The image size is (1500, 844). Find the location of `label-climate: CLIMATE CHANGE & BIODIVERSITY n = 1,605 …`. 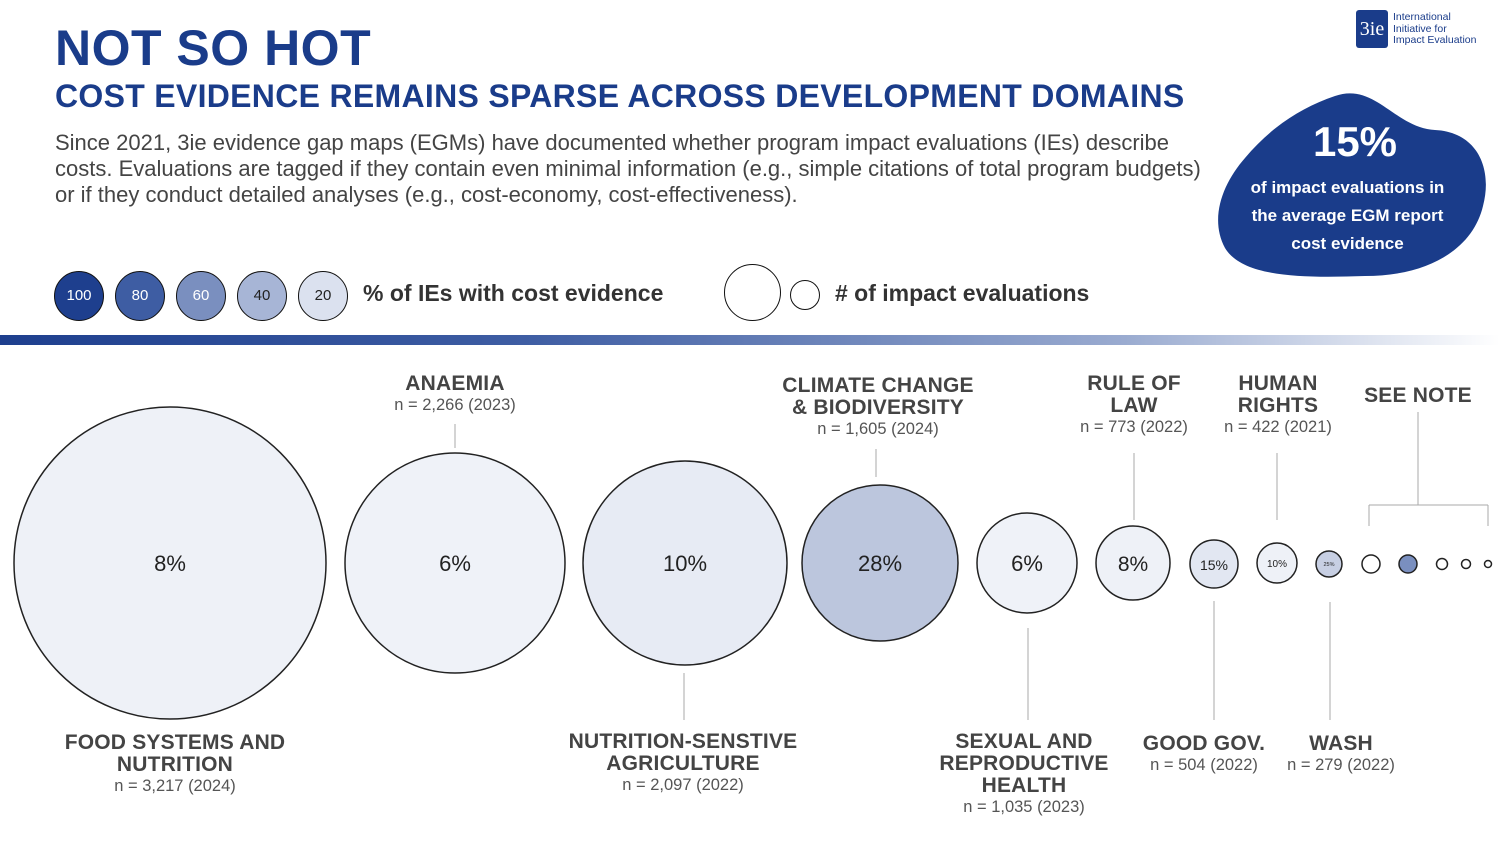

label-climate: CLIMATE CHANGE & BIODIVERSITY n = 1,605 … is located at coordinates (877, 407).